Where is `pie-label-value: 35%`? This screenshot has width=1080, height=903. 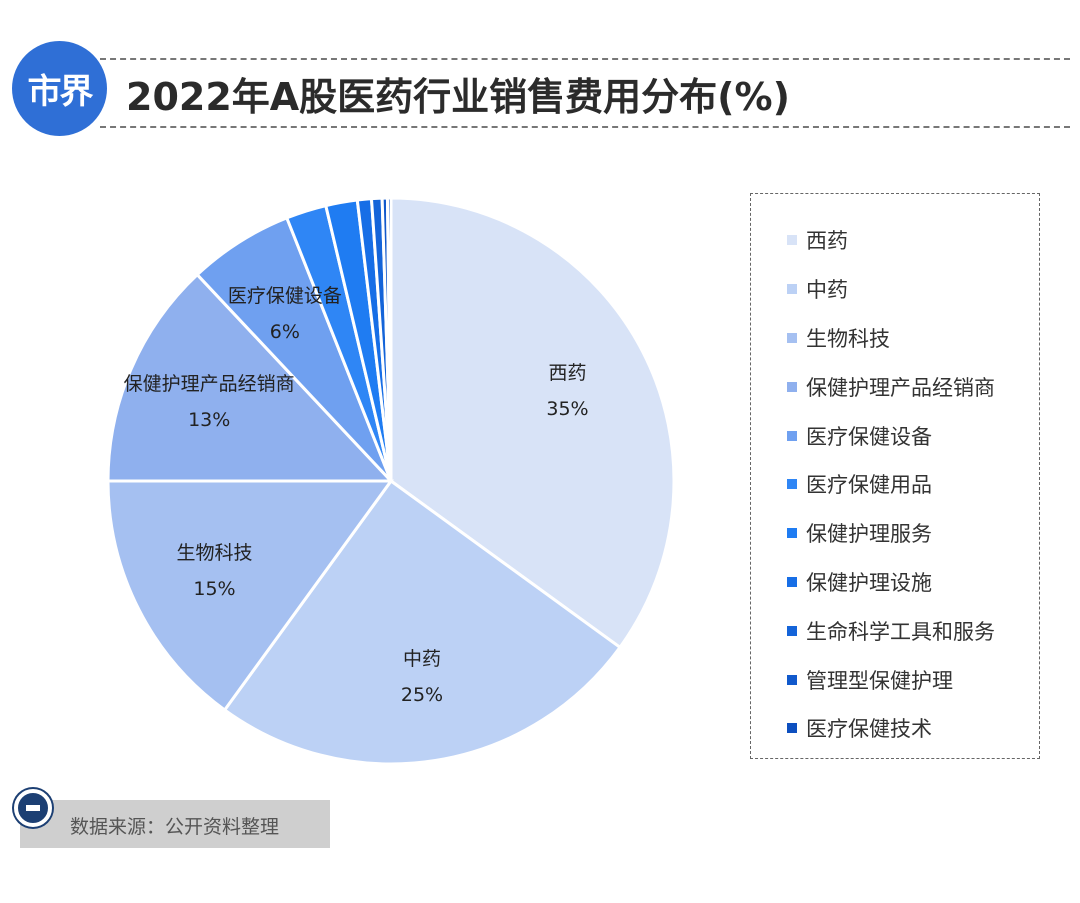 pie-label-value: 35% is located at coordinates (567, 409).